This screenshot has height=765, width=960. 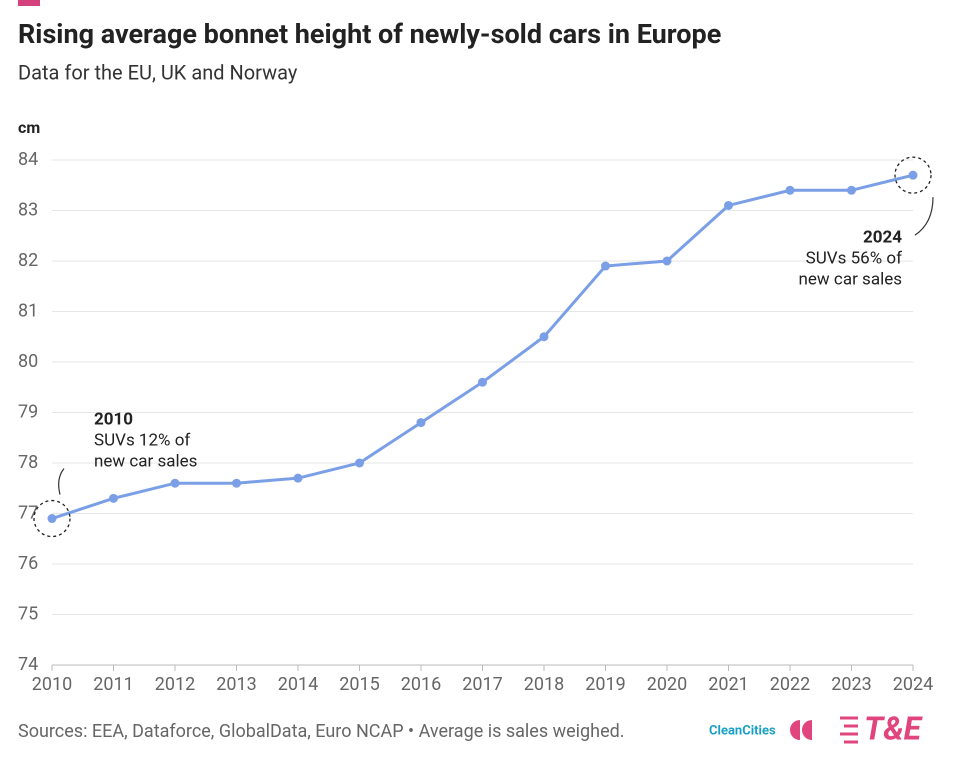 What do you see at coordinates (28, 411) in the screenshot?
I see `y-tick-label: 79` at bounding box center [28, 411].